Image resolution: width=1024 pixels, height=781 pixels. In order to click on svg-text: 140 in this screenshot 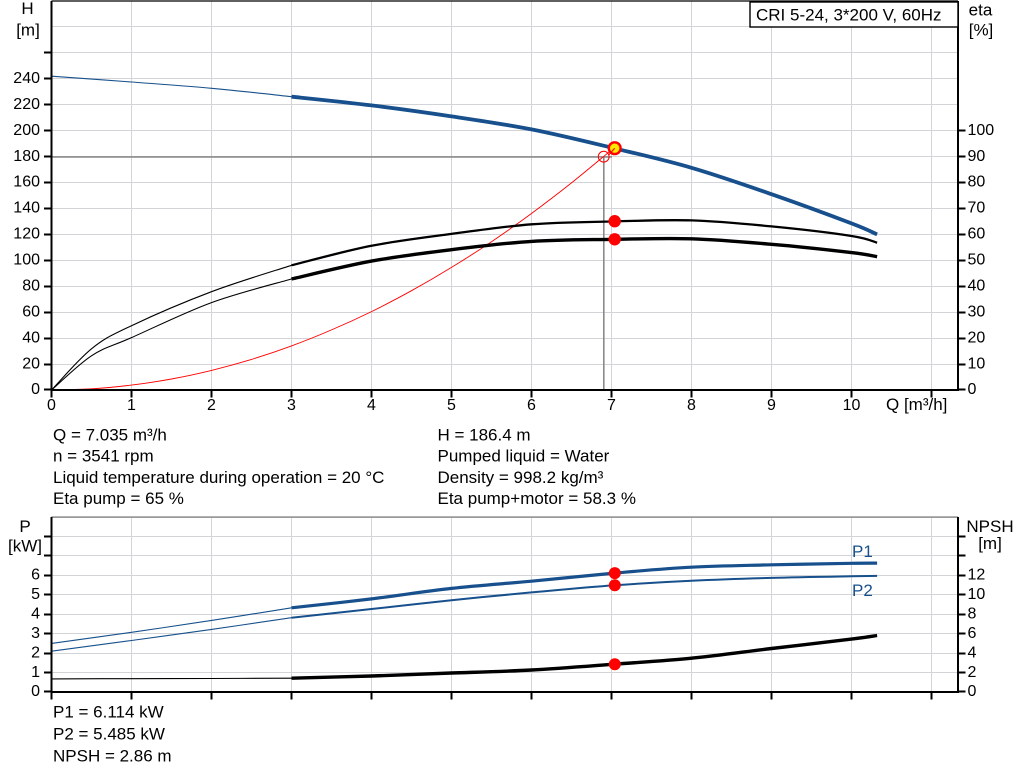, I will do `click(26, 208)`.